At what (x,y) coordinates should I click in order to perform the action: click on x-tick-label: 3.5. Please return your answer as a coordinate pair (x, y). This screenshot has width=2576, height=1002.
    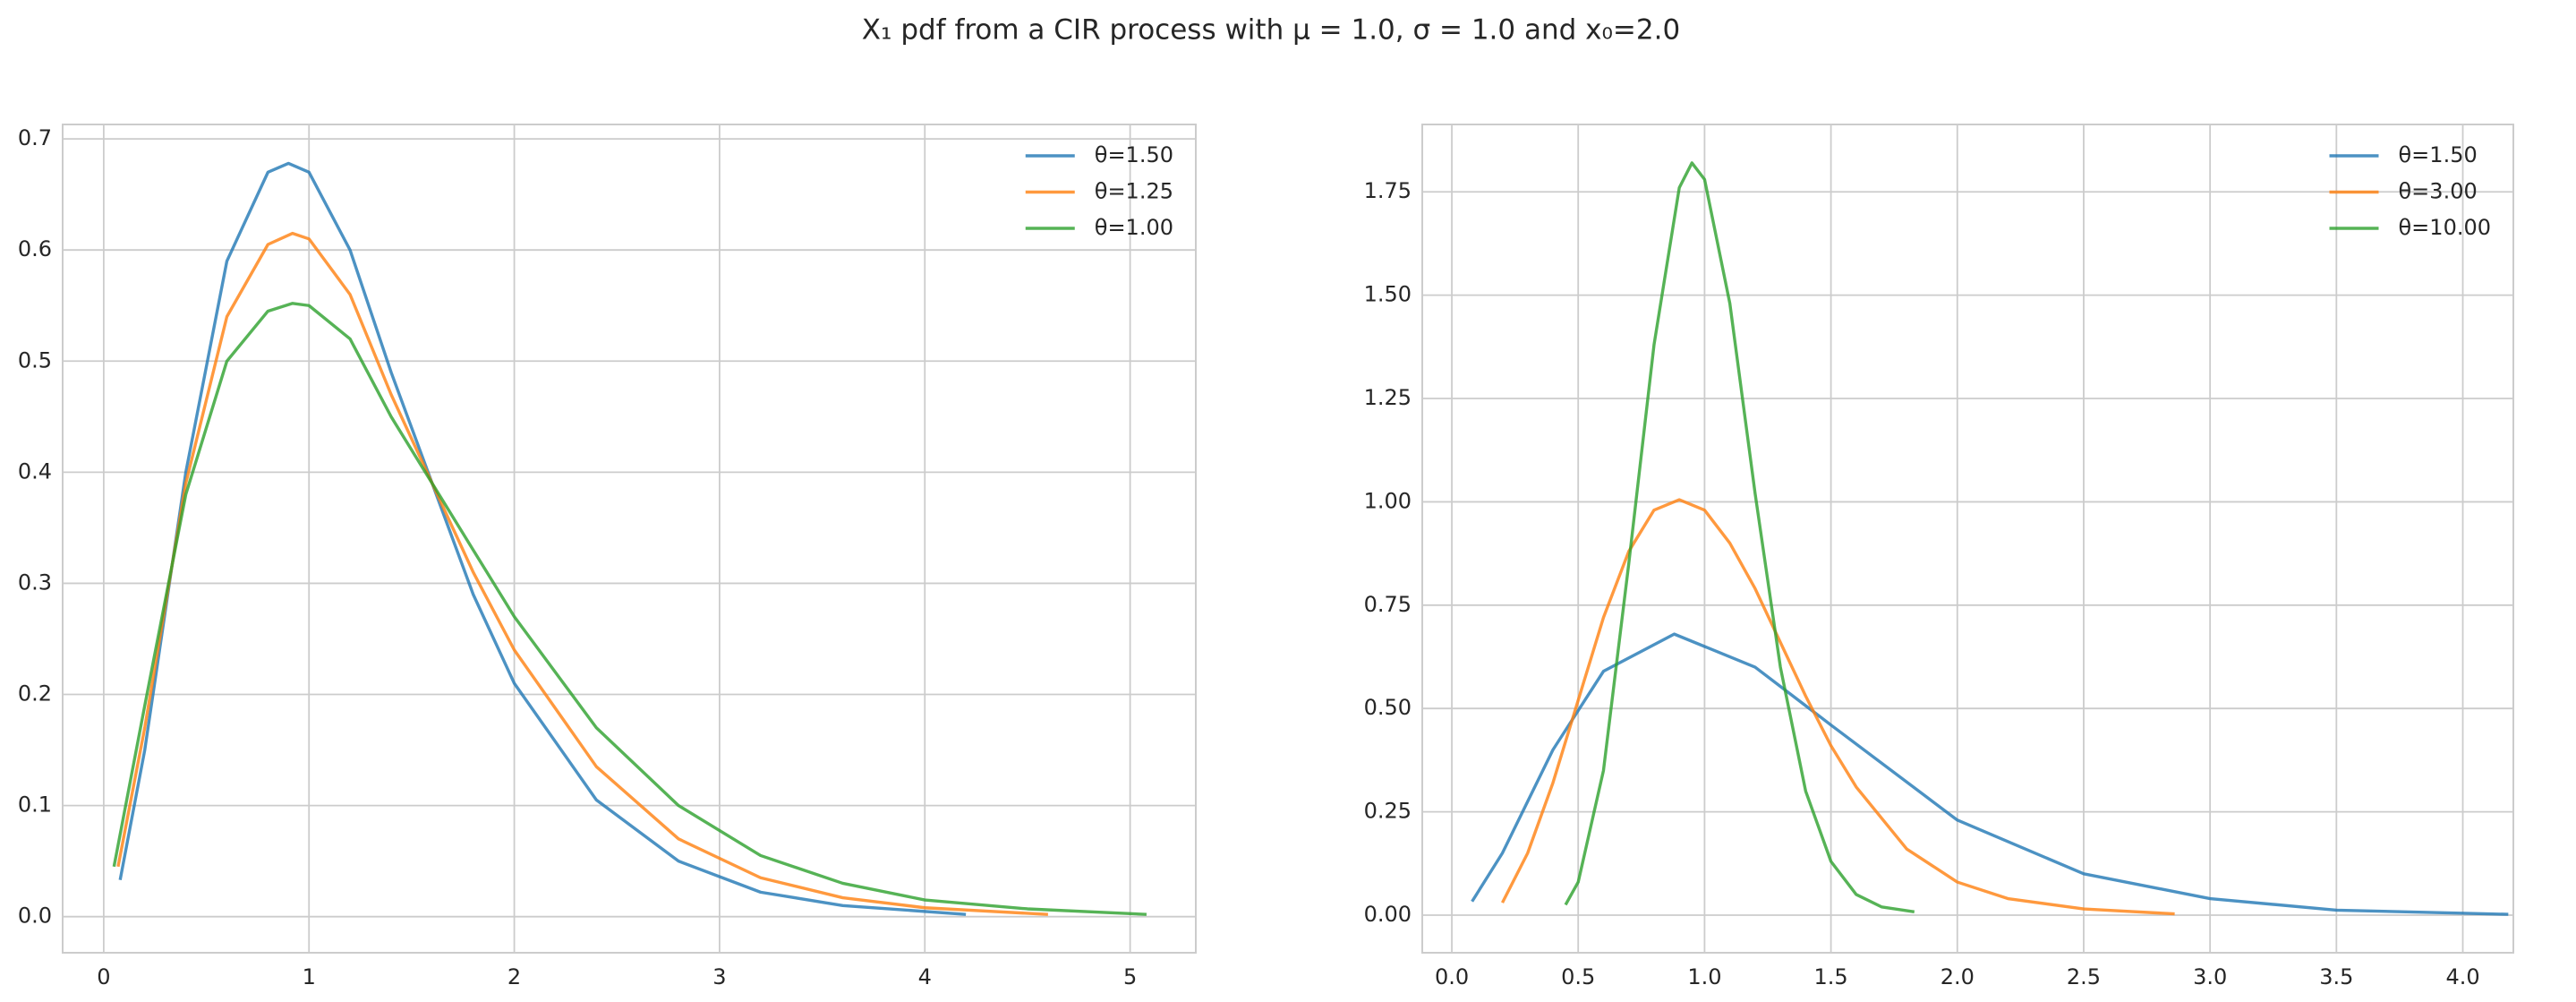
    Looking at the image, I should click on (2336, 976).